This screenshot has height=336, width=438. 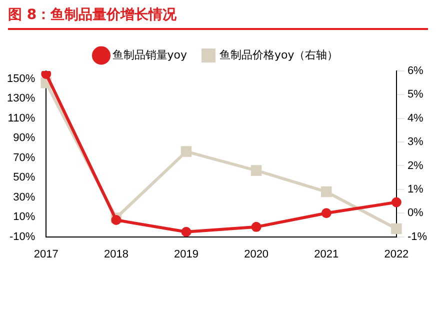 What do you see at coordinates (415, 71) in the screenshot?
I see `y2-tick-label: 6%` at bounding box center [415, 71].